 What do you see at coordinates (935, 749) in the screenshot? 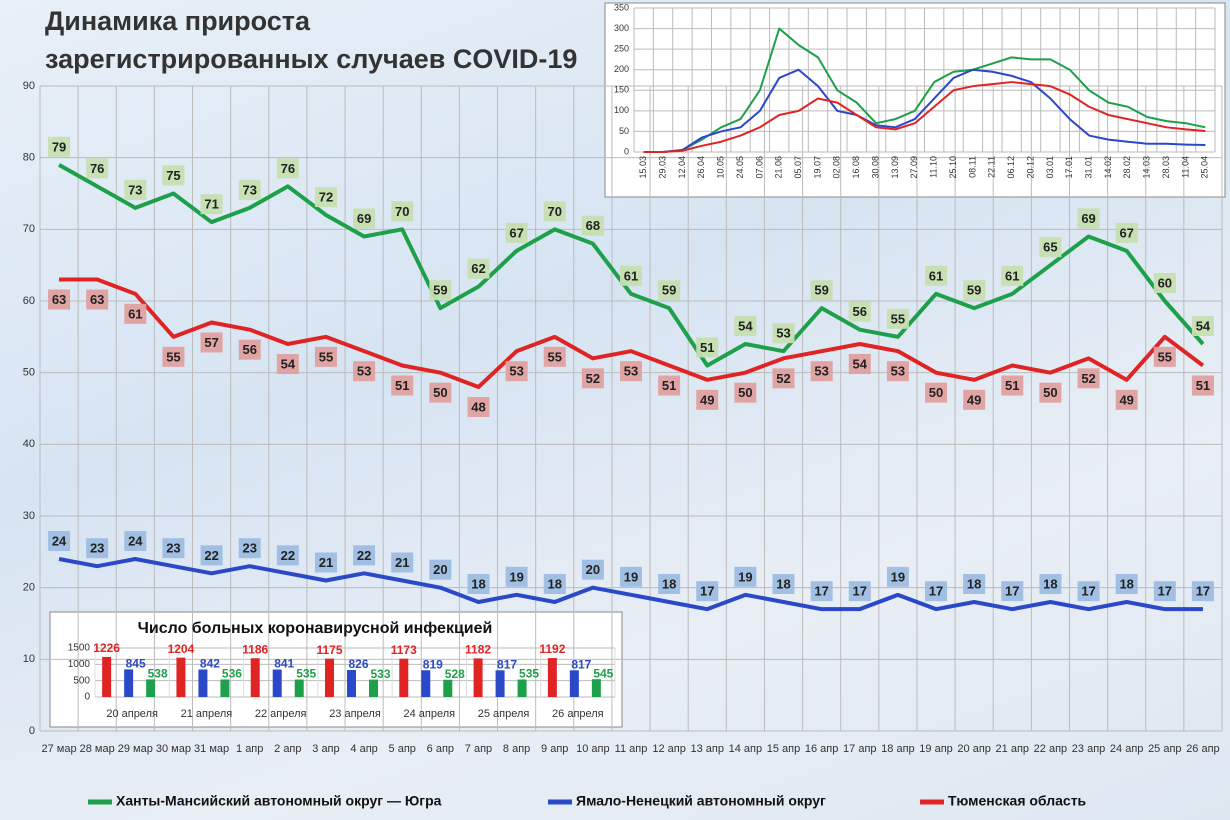
I see `x-tick-label: 19 апр` at bounding box center [935, 749].